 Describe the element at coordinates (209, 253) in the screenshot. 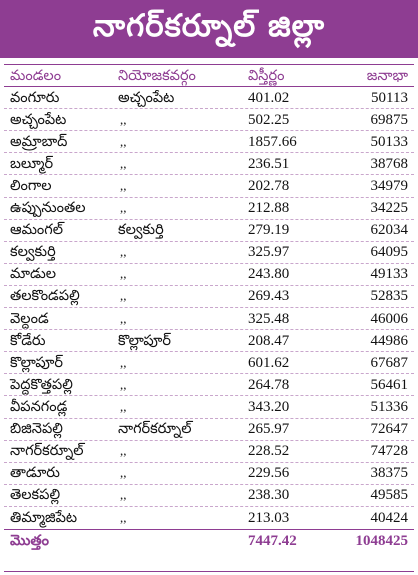

I see `table-row: కల్వకుర్తి,, 325.97 64095` at that location.